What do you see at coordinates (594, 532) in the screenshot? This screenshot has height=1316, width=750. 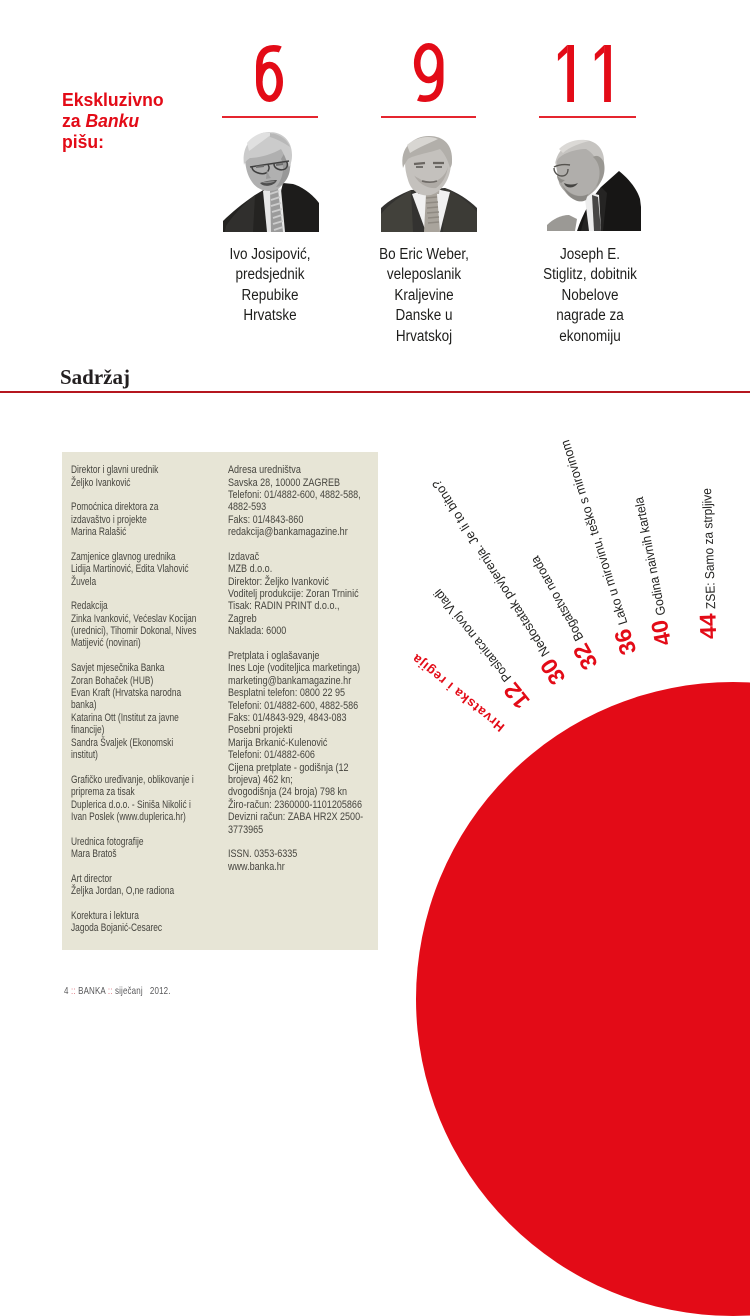 I see `svg-text:Lako u mirovinu, teško s mirov: Lako u mirovinu, teško s mirovinom` at bounding box center [594, 532].